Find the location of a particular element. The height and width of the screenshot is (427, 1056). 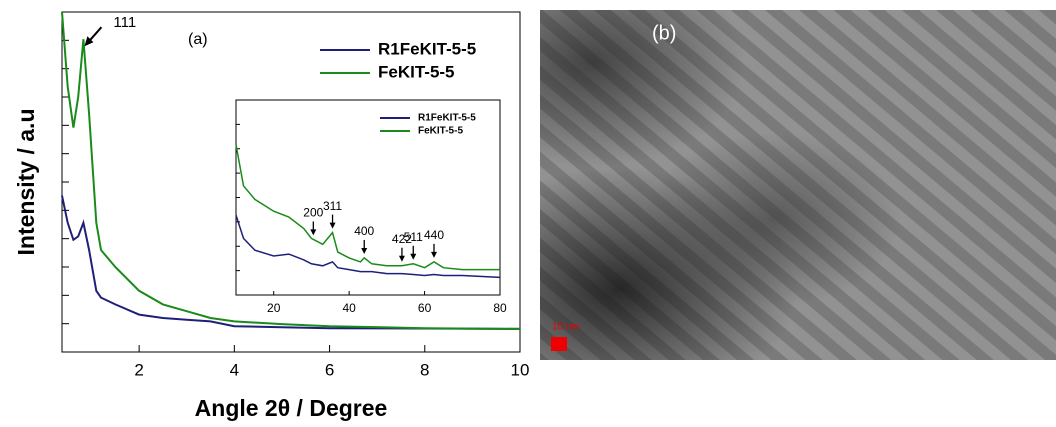

scale-bar is located at coordinates (559, 344).